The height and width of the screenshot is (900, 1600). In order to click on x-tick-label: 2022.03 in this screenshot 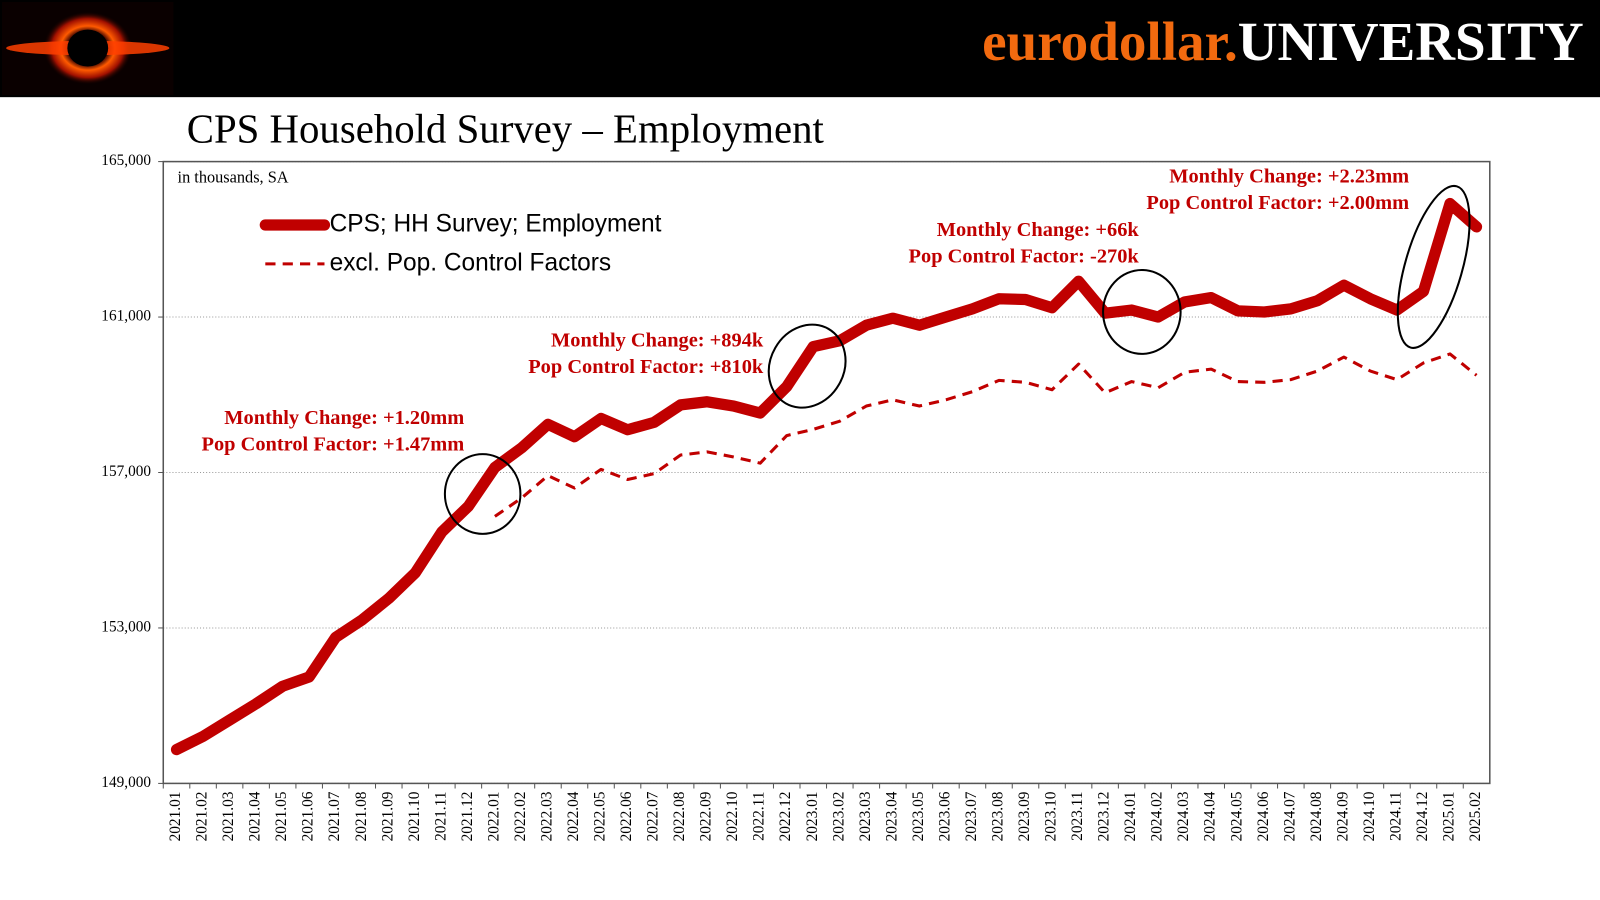, I will do `click(546, 816)`.